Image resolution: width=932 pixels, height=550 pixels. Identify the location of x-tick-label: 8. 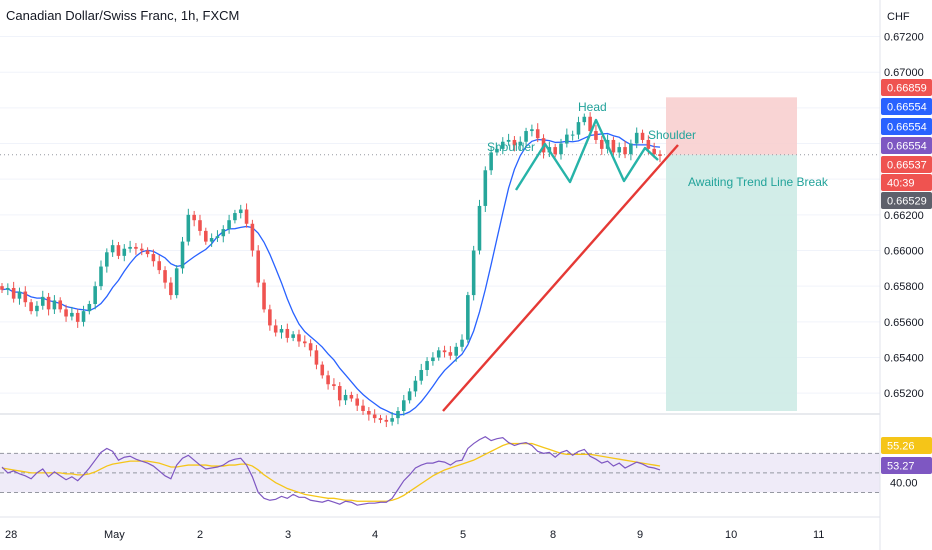
(553, 535).